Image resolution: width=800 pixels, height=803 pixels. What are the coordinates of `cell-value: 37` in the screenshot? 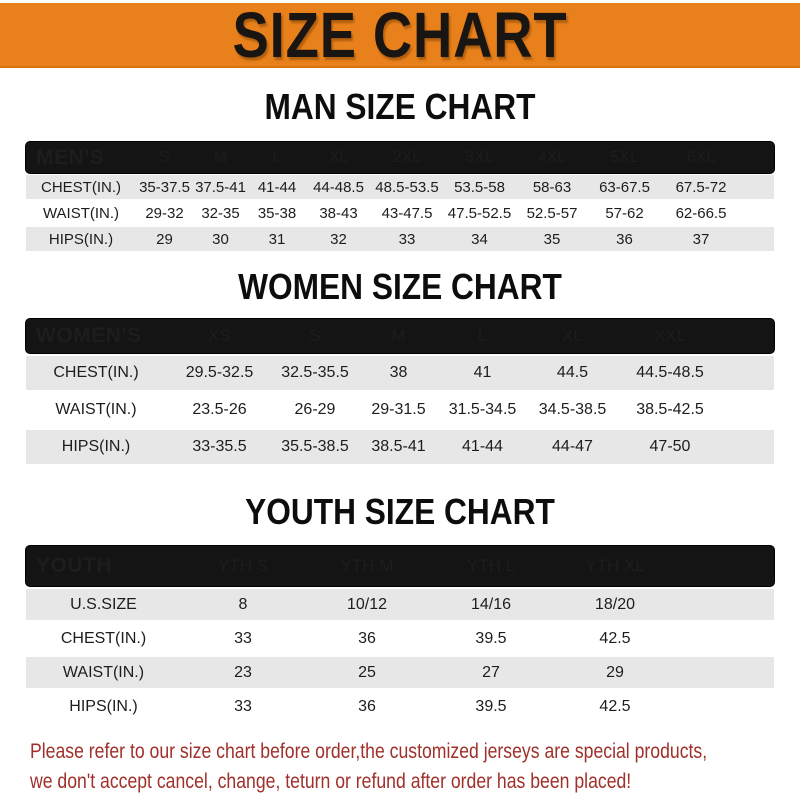 It's located at (701, 239).